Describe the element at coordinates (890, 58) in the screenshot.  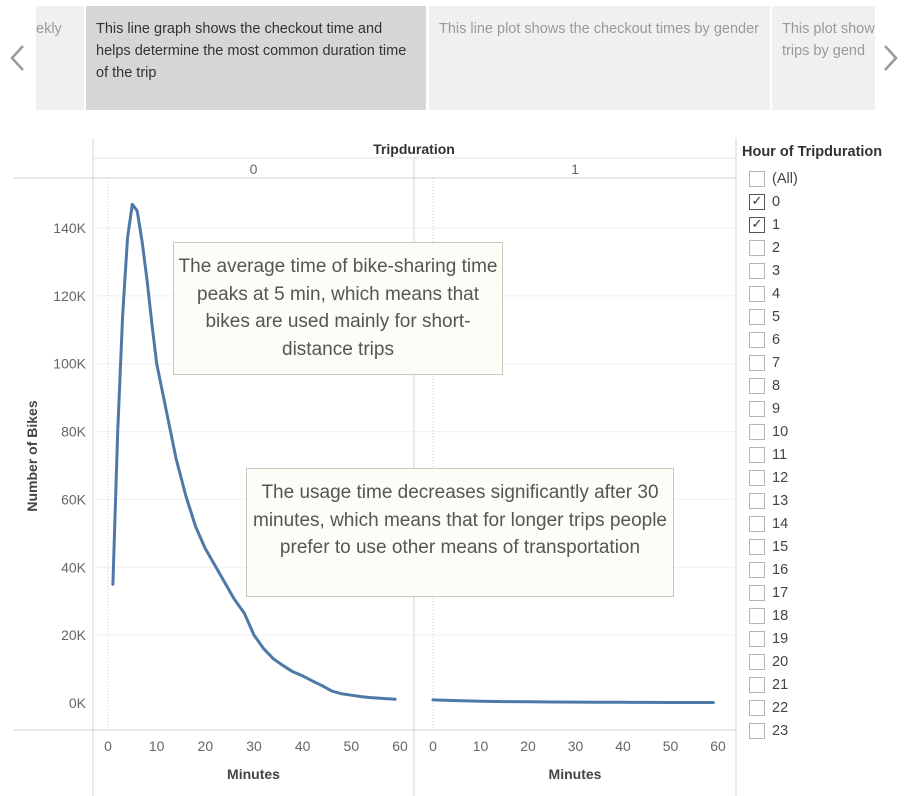
I see `chevron-right-icon` at that location.